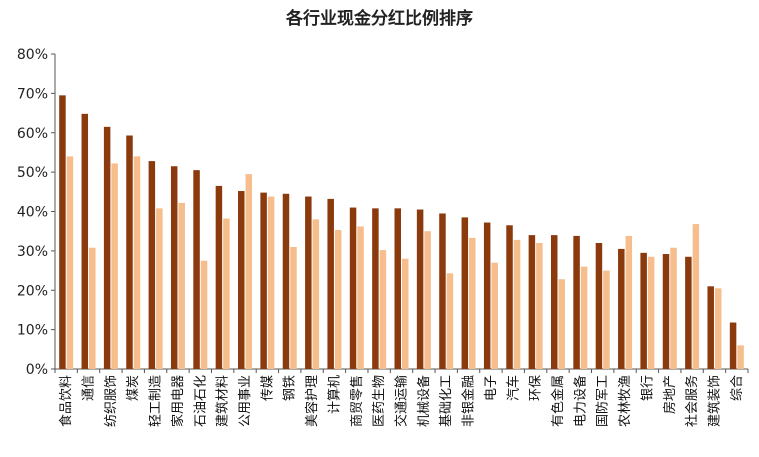  Describe the element at coordinates (625, 401) in the screenshot. I see `x-tick-label: 农林牧渔` at that location.